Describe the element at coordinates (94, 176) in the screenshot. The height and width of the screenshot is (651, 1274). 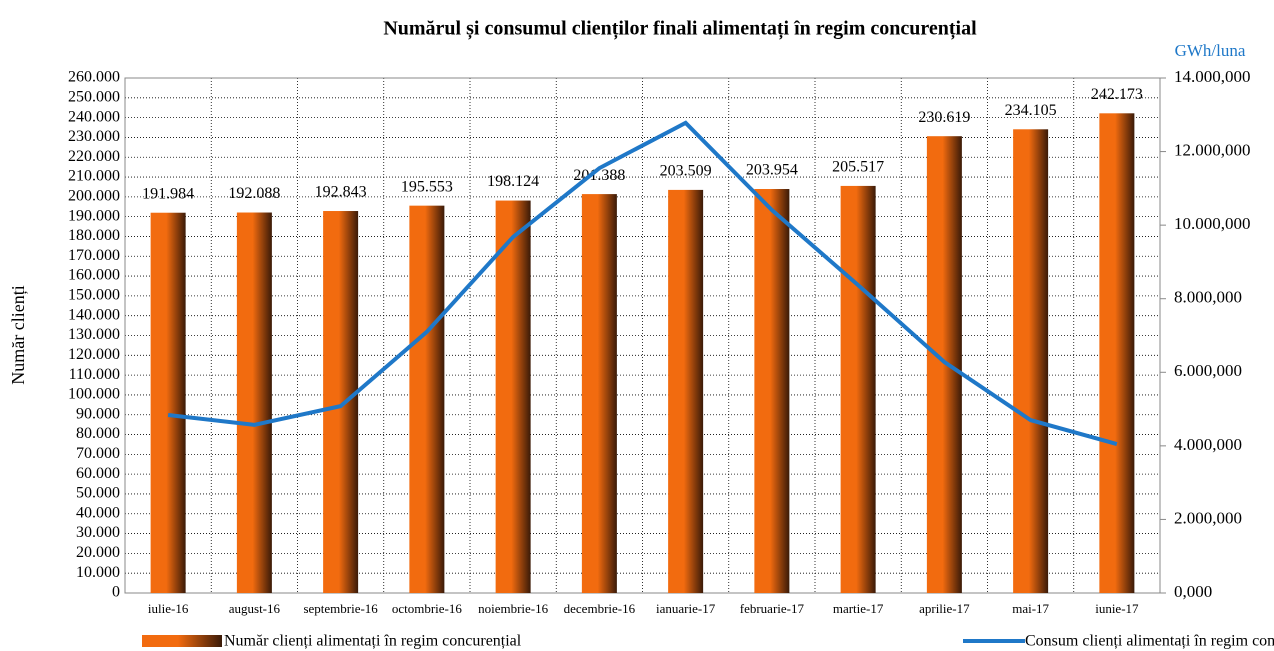
I see `y-tick-label: 210.000` at that location.